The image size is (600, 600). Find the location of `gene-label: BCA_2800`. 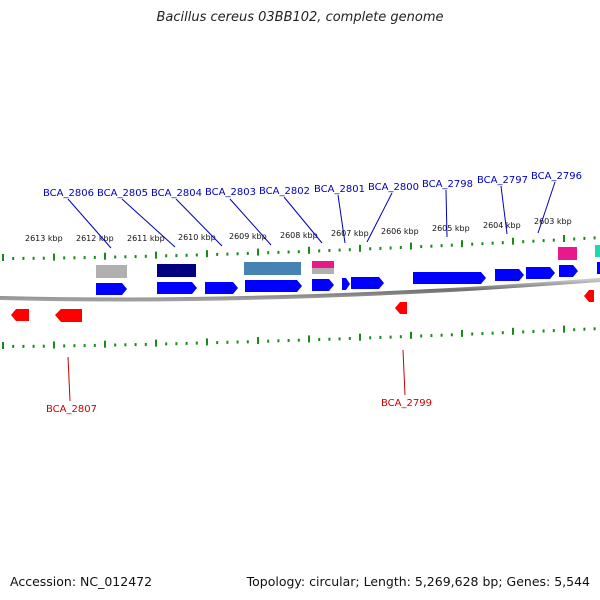

gene-label: BCA_2800 is located at coordinates (393, 187).